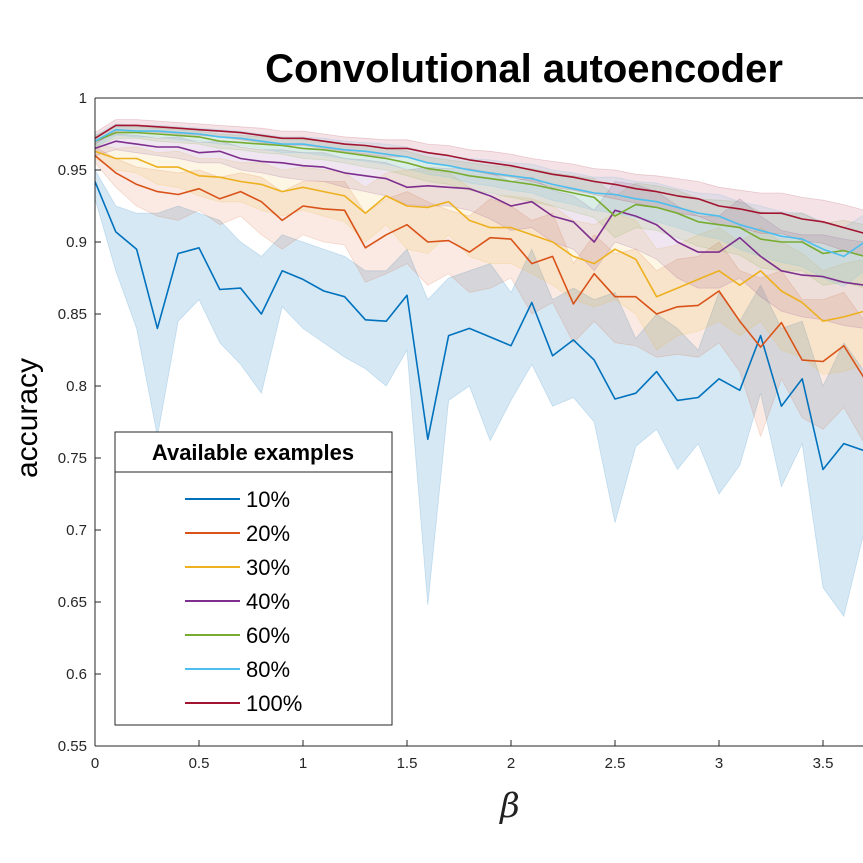 This screenshot has height=863, width=863. I want to click on x-tick-label: 1.5, so click(407, 763).